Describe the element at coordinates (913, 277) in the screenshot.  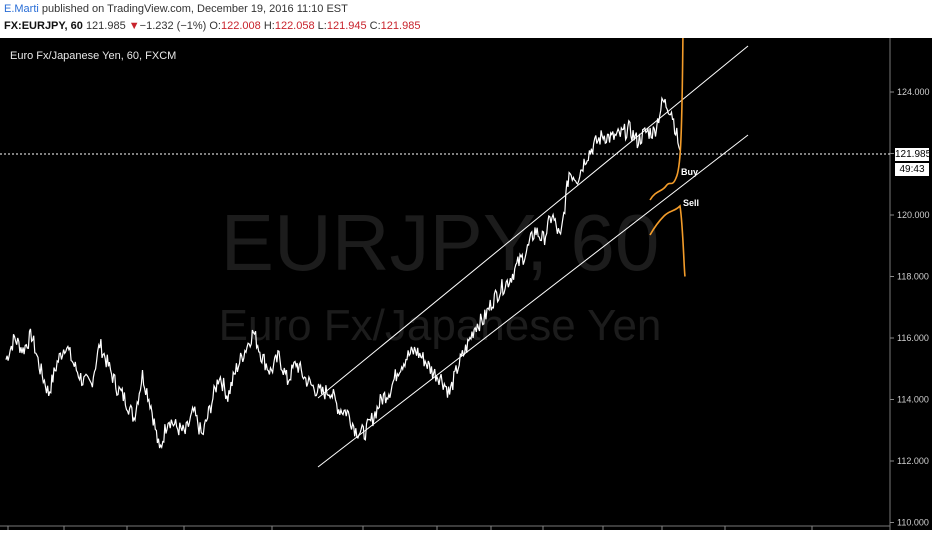
I see `y-tick-label: 118.000` at that location.